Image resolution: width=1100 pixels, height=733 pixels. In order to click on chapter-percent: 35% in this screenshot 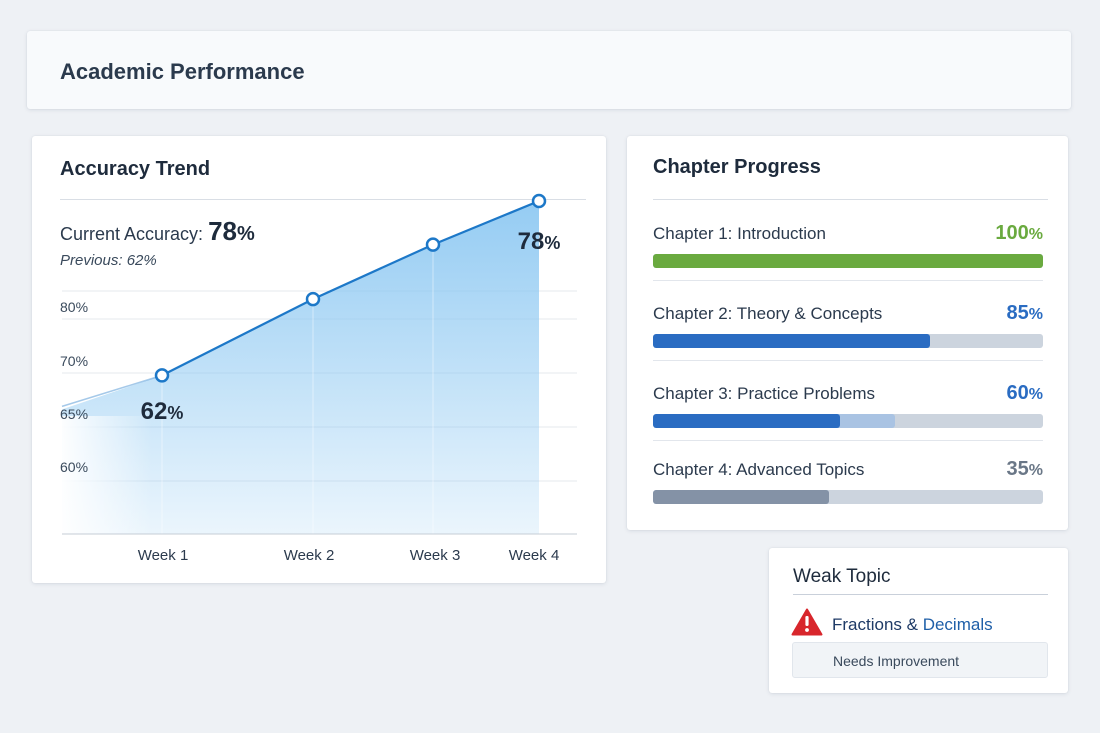, I will do `click(1025, 469)`.